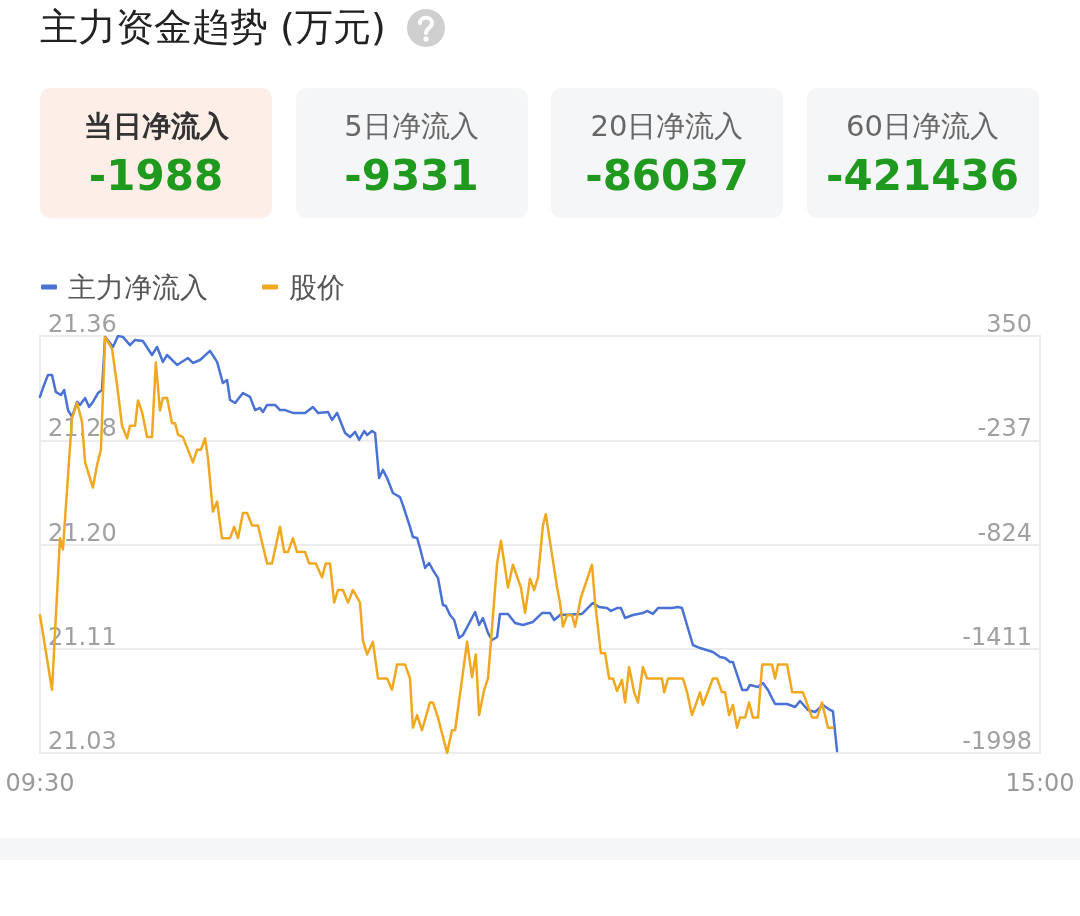 The image size is (1080, 916). What do you see at coordinates (40, 783) in the screenshot?
I see `x-tick-label: 09:30` at bounding box center [40, 783].